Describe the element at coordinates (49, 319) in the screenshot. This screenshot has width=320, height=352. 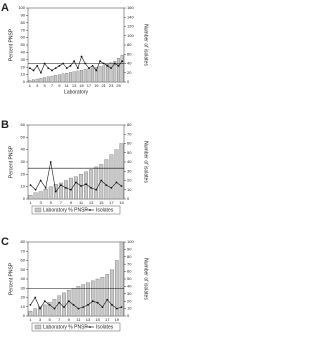
I see `x-tick-label: 5` at that location.